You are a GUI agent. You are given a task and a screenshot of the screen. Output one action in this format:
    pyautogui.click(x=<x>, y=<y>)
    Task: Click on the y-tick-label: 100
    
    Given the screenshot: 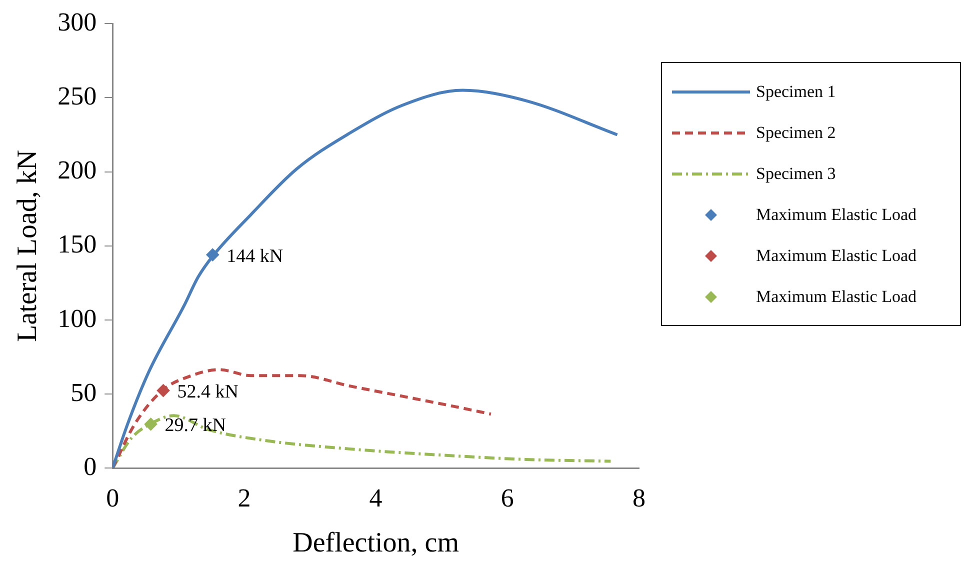 What is the action you would take?
    pyautogui.click(x=77, y=318)
    